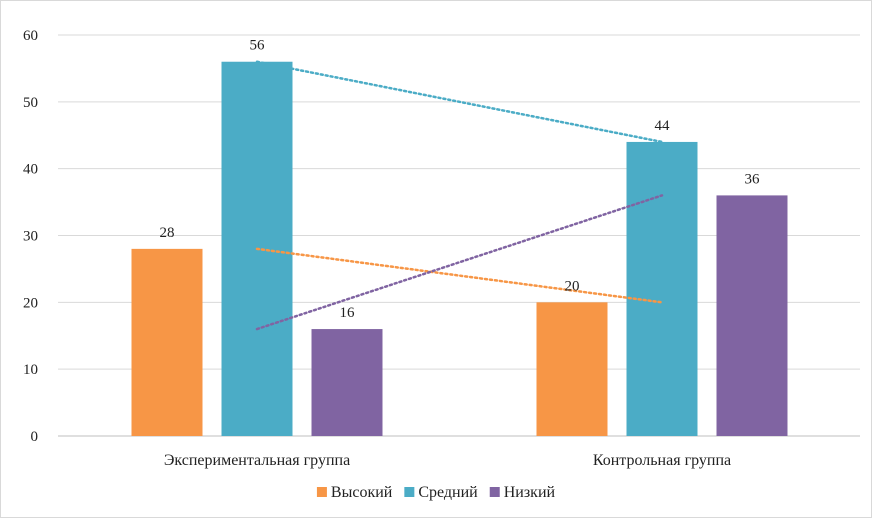  What do you see at coordinates (257, 460) in the screenshot?
I see `x-category-label: Экспериментальная группа` at bounding box center [257, 460].